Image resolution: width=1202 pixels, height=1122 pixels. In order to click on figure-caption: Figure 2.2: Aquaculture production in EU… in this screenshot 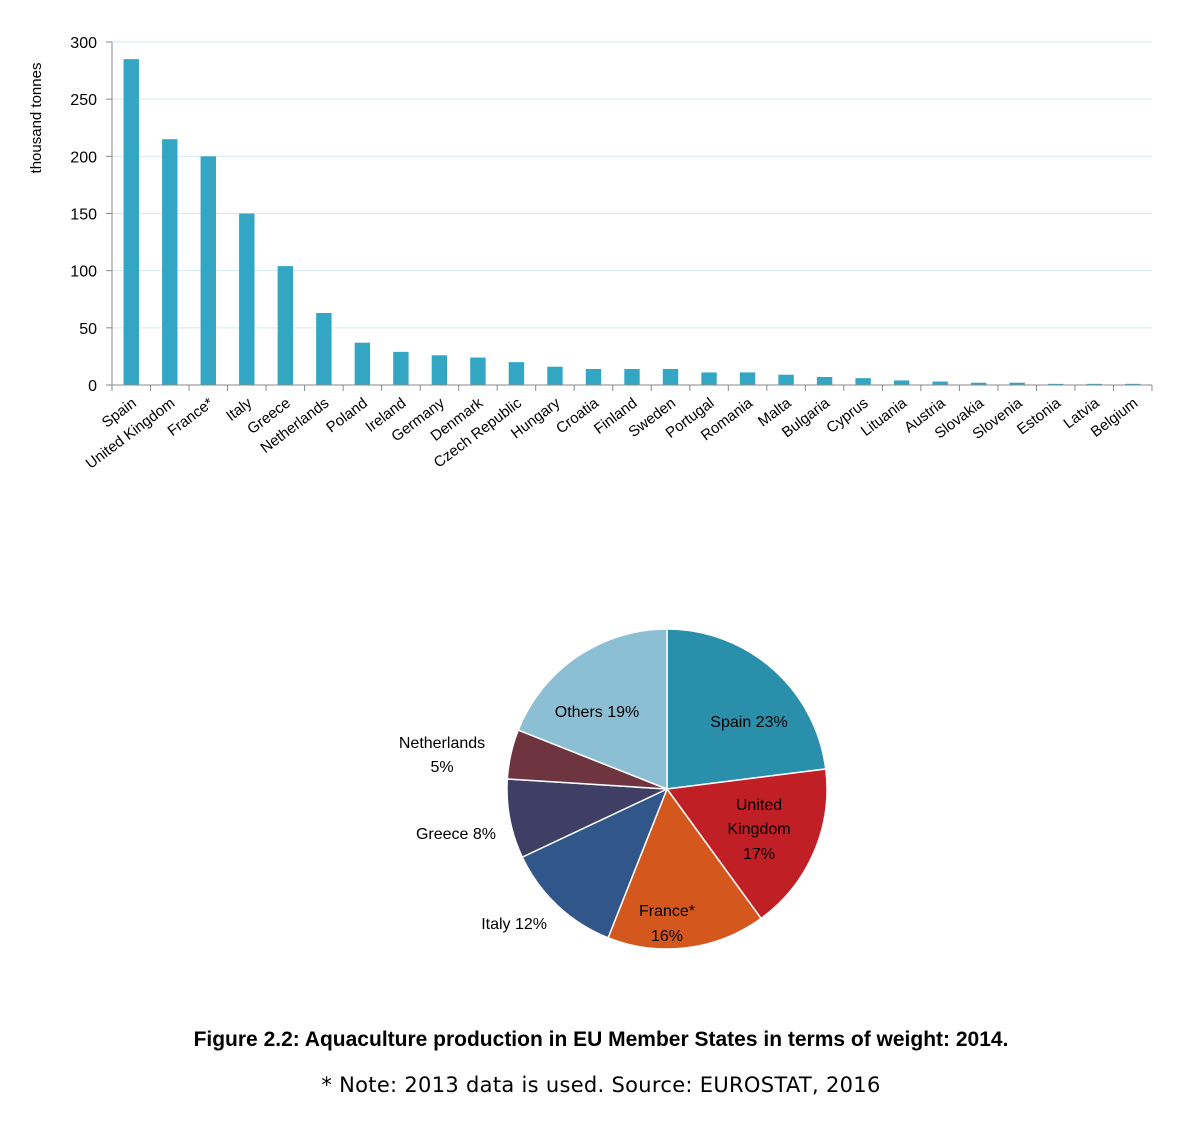, I will do `click(601, 1039)`.